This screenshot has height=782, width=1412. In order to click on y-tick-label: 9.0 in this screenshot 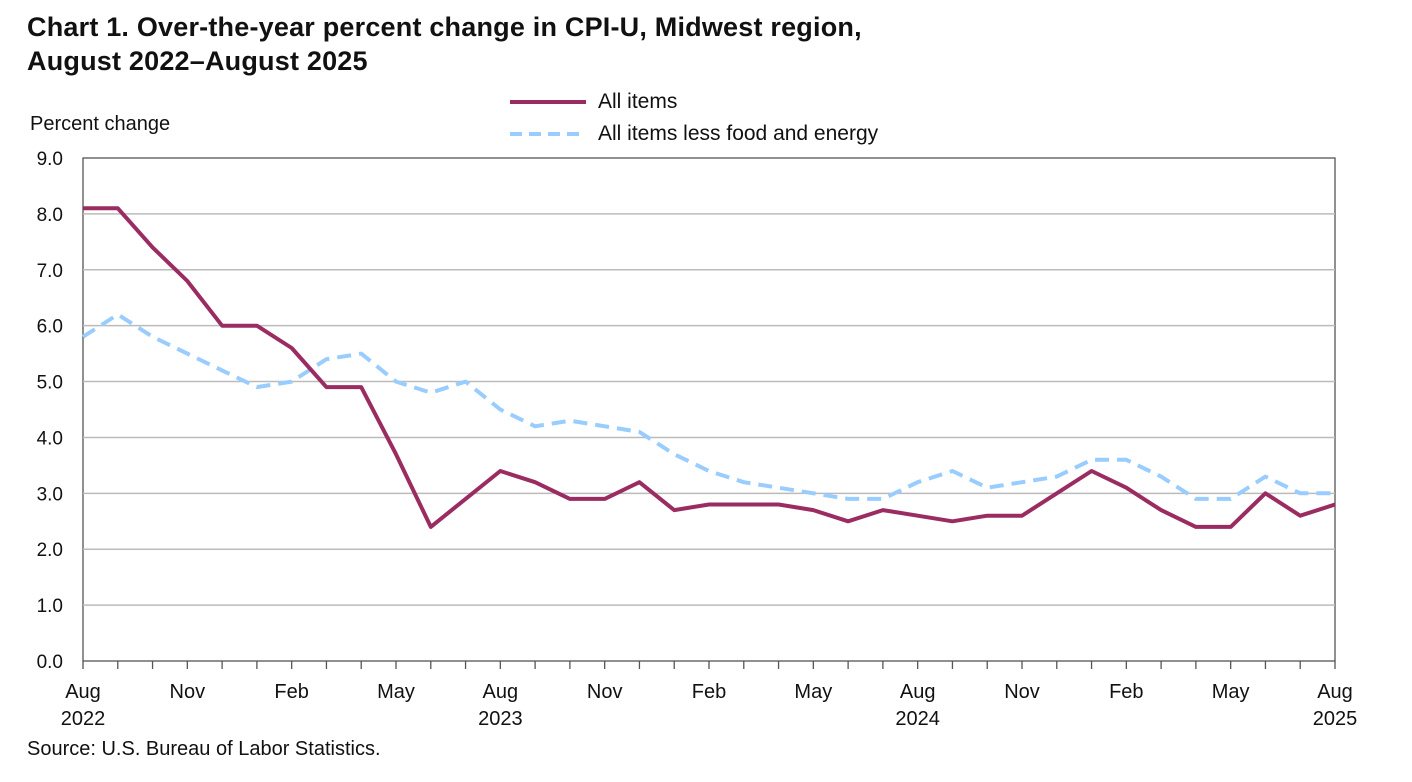, I will do `click(50, 159)`.